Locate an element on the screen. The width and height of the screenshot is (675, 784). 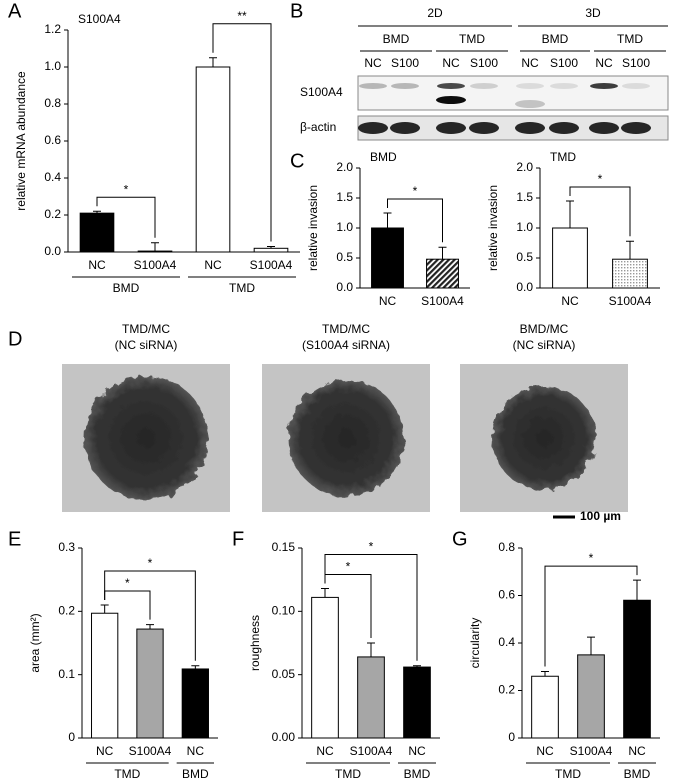
y-tick-label: 0.4 is located at coordinates (506, 642).